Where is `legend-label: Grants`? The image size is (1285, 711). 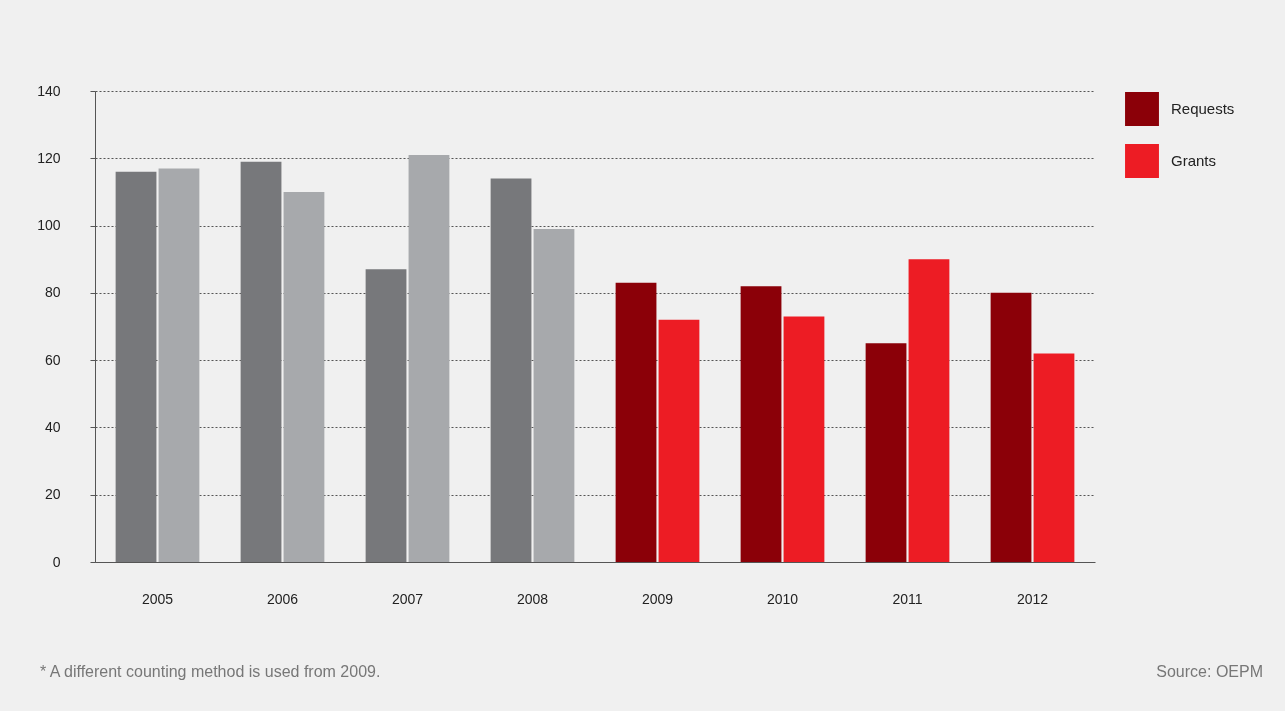
legend-label: Grants is located at coordinates (1194, 160).